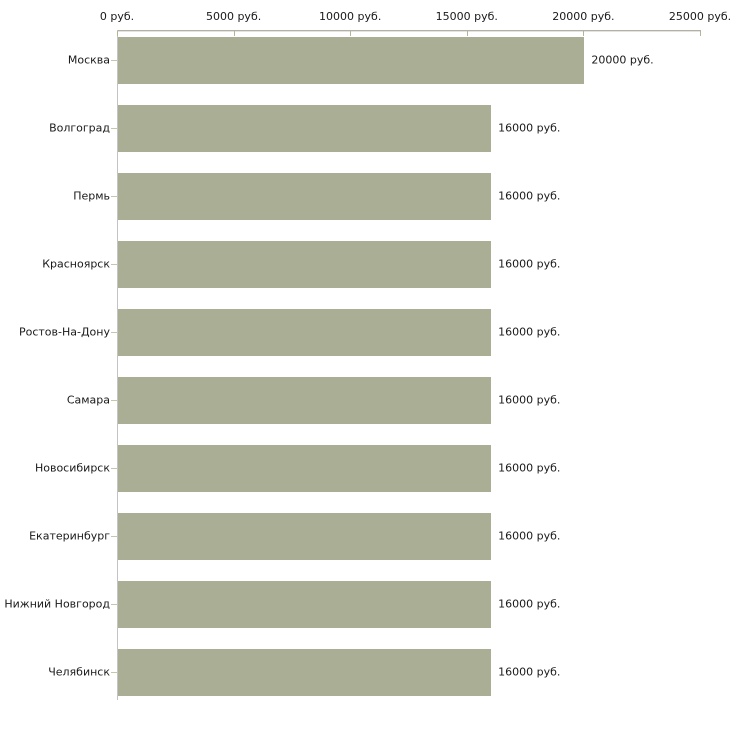 The image size is (730, 730). I want to click on category-label: Москва, so click(88, 60).